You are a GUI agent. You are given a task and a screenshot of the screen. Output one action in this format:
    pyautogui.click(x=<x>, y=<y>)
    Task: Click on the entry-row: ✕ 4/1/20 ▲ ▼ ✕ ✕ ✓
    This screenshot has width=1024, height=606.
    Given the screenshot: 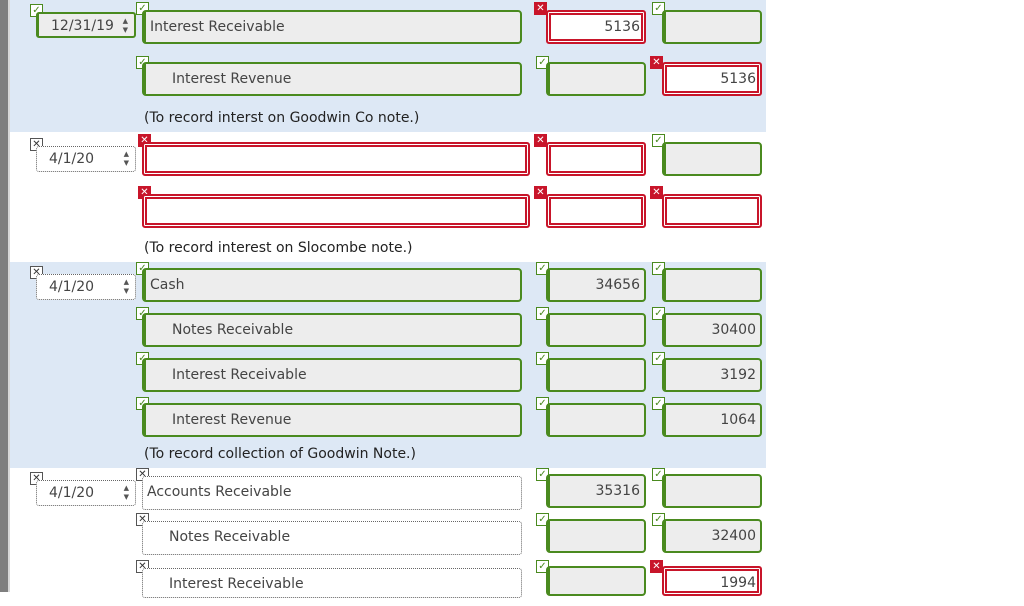 What is the action you would take?
    pyautogui.click(x=388, y=155)
    